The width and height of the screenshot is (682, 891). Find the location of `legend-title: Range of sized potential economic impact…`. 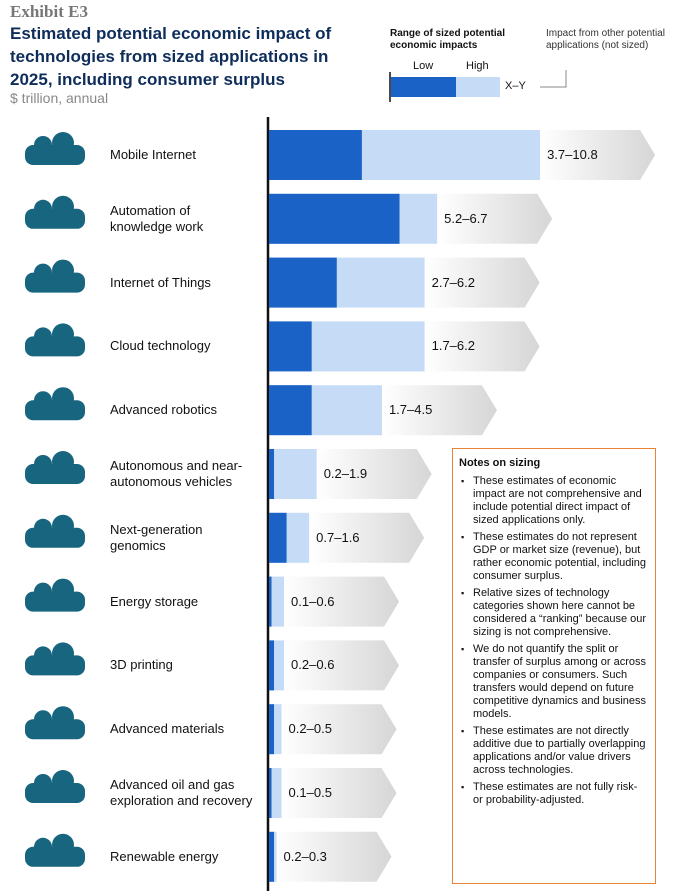

legend-title: Range of sized potential economic impact… is located at coordinates (448, 39).